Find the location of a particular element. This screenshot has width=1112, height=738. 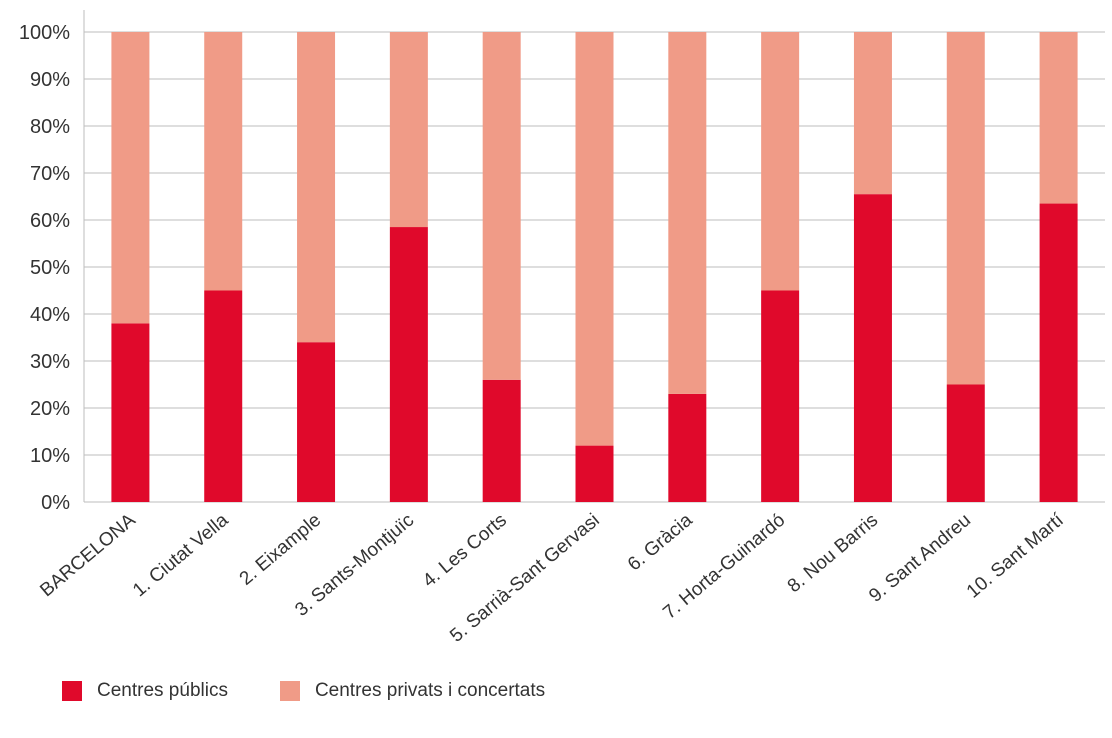

legend-item-public: Centres públics is located at coordinates (145, 691).